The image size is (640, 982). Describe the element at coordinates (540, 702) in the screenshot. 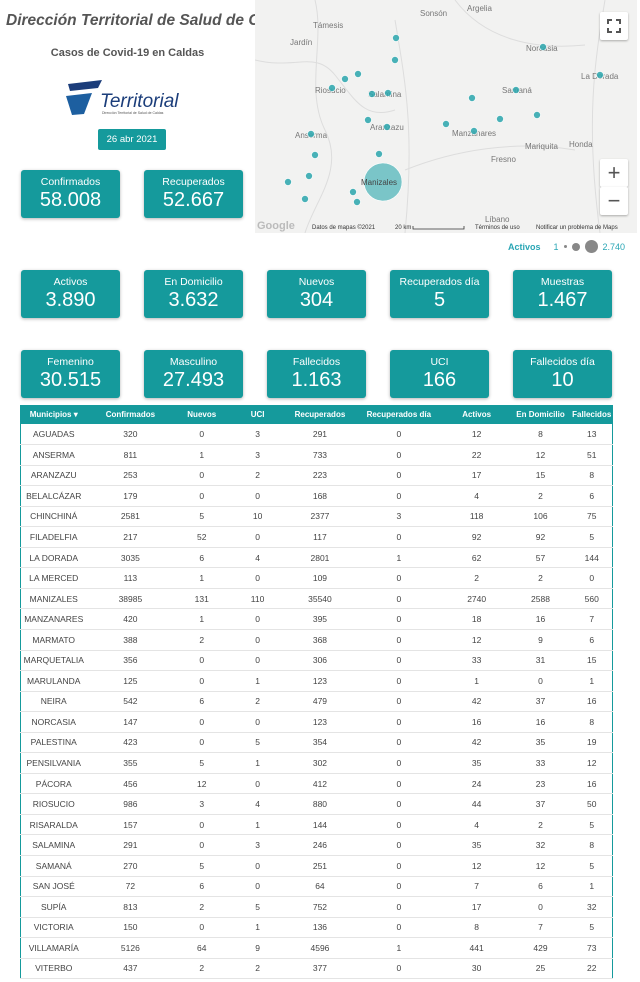

I see `table-cell: 37` at that location.